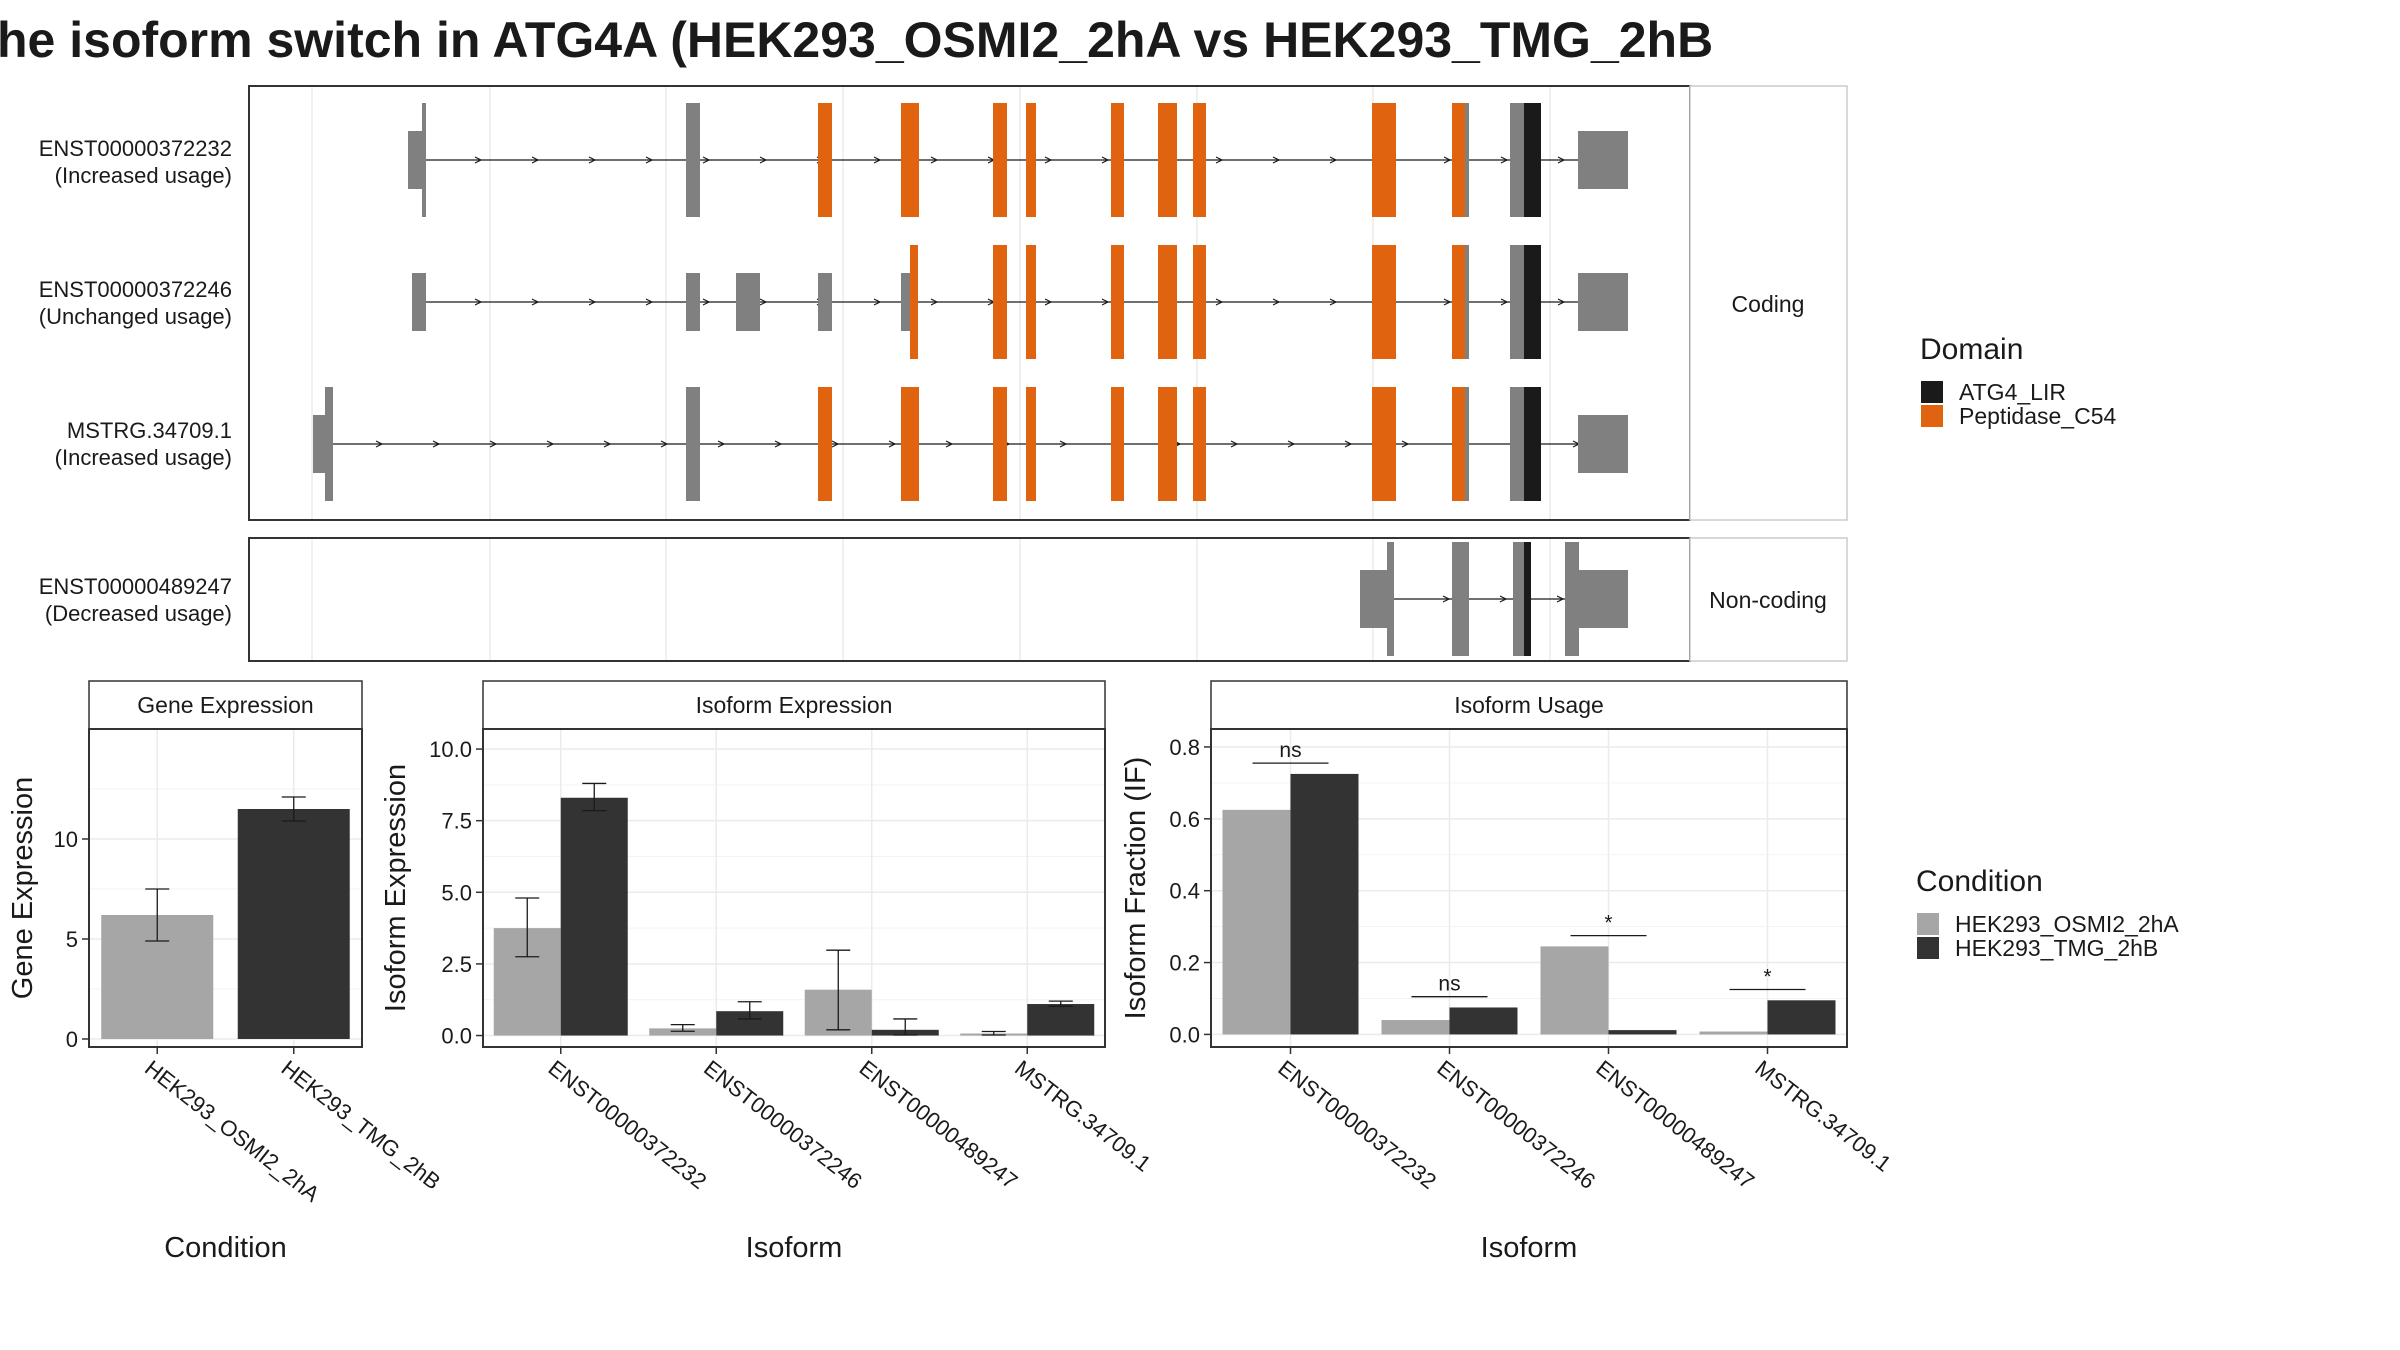 This screenshot has width=2400, height=1350. What do you see at coordinates (1767, 977) in the screenshot?
I see `iu-significance-label-4: *` at bounding box center [1767, 977].